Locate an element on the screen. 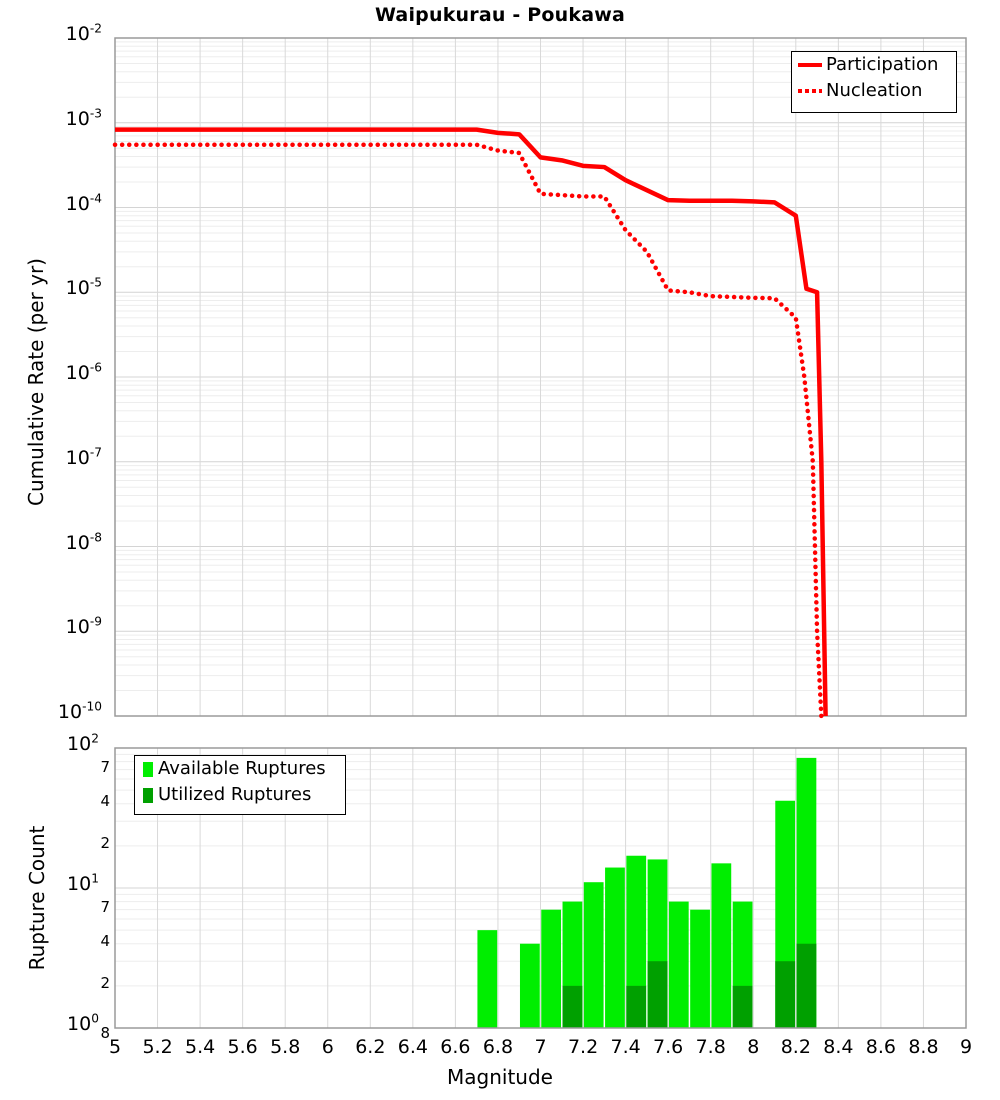 The height and width of the screenshot is (1100, 1000). bottom-panel-legend: Available Ruptures Utilized Ruptures is located at coordinates (240, 785).